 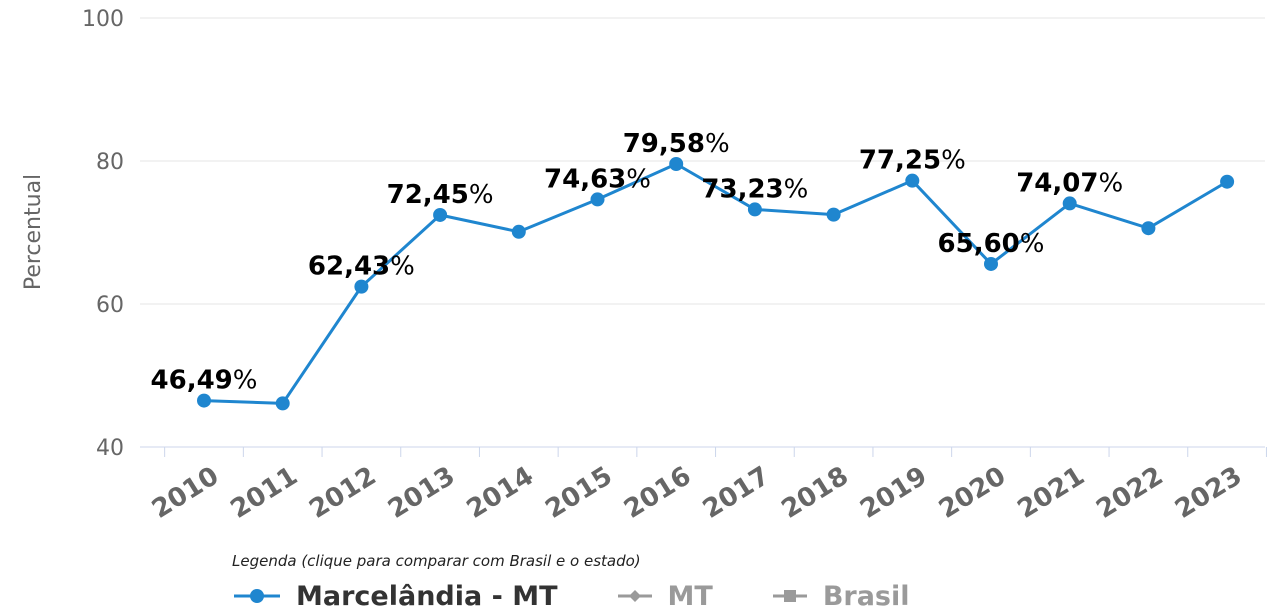 I want to click on data-label: 65,60%, so click(x=991, y=244).